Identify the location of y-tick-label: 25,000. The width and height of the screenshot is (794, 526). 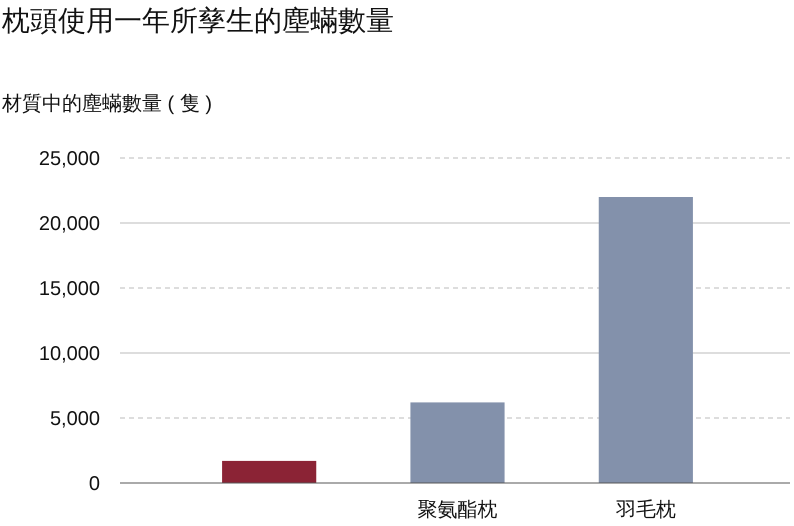
(69, 159).